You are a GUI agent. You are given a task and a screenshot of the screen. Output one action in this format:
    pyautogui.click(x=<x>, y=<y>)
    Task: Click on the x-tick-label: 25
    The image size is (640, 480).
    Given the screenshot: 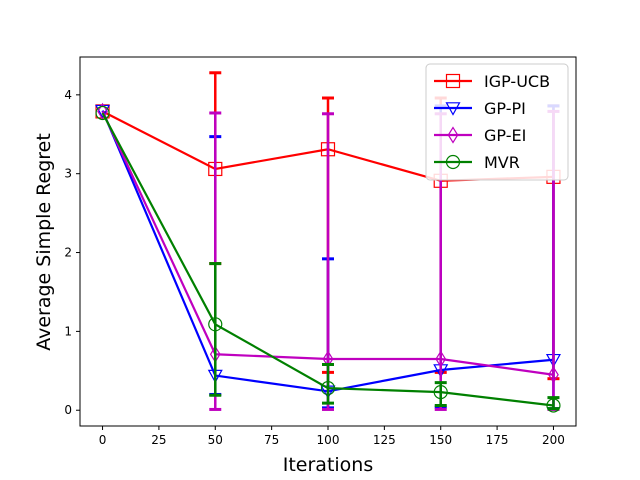 What is the action you would take?
    pyautogui.click(x=158, y=440)
    